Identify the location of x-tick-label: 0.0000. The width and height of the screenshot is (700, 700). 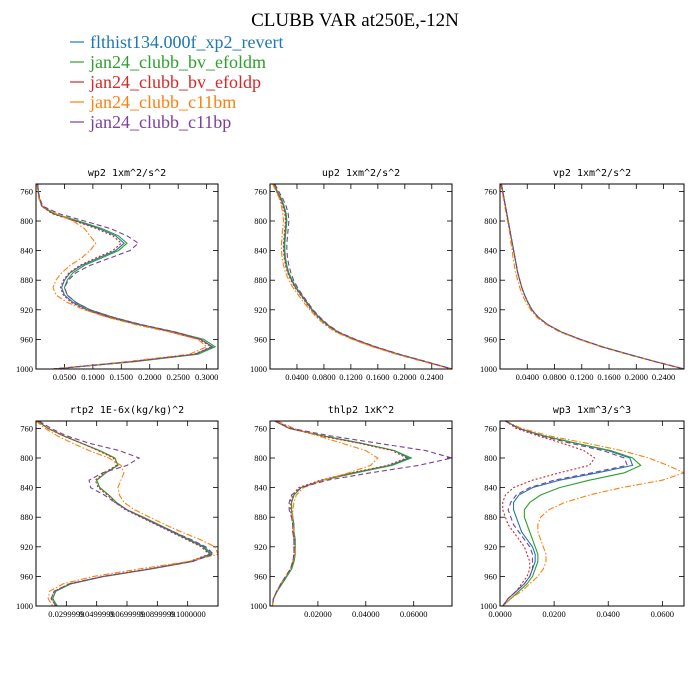
(499, 614).